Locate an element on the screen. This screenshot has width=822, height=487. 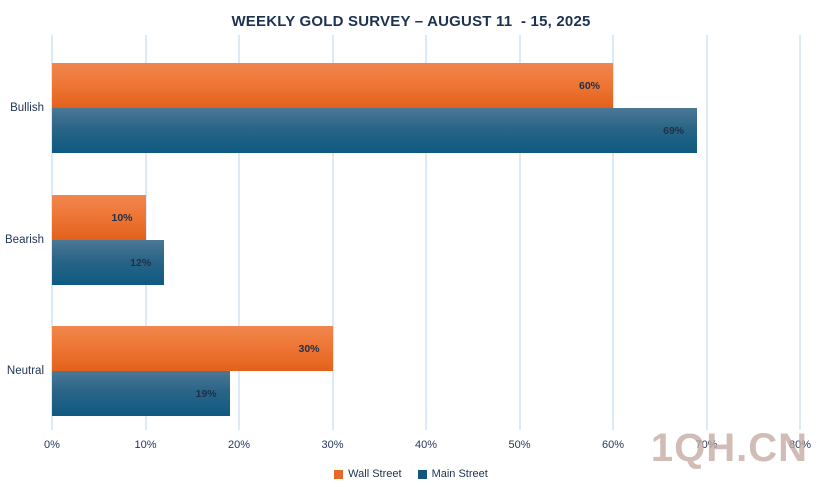
x-tick-label: 10% is located at coordinates (145, 445).